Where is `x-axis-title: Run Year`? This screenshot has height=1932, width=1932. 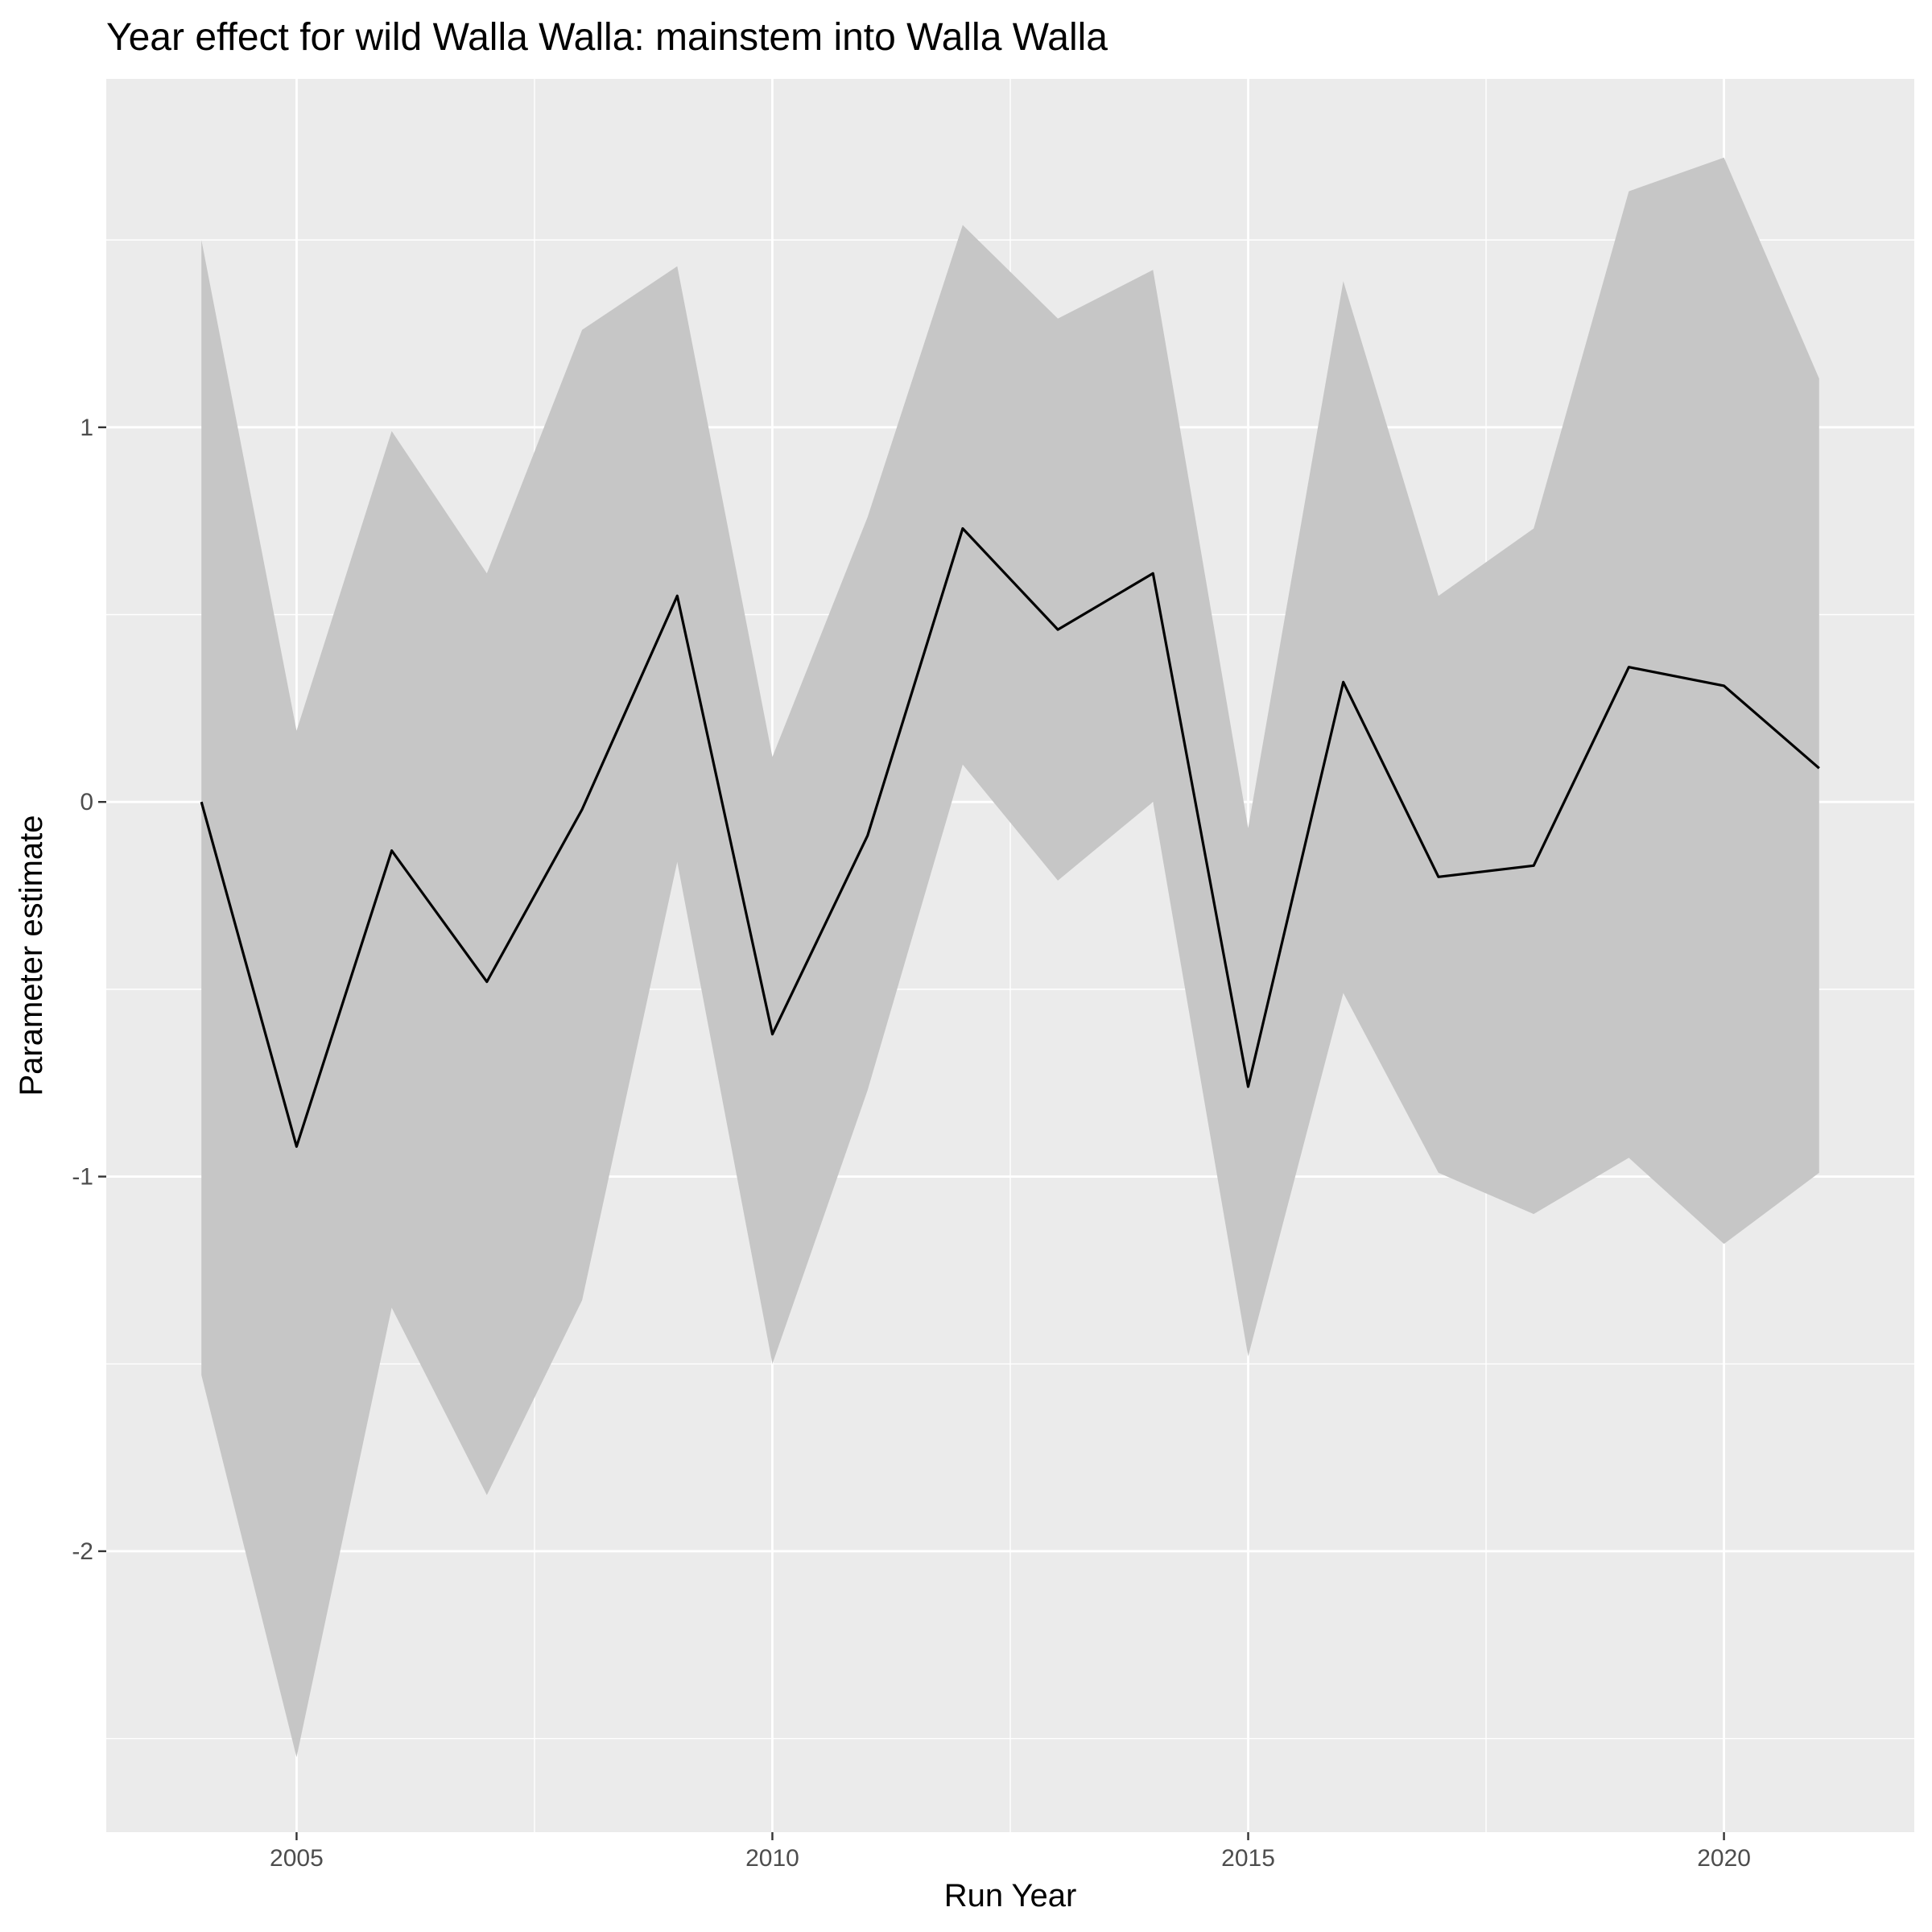 x-axis-title: Run Year is located at coordinates (1010, 1895).